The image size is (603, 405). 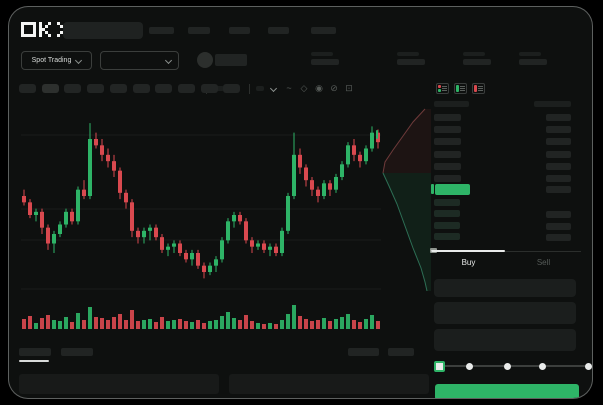 I want to click on chart-style-dropdown, so click(x=260, y=88).